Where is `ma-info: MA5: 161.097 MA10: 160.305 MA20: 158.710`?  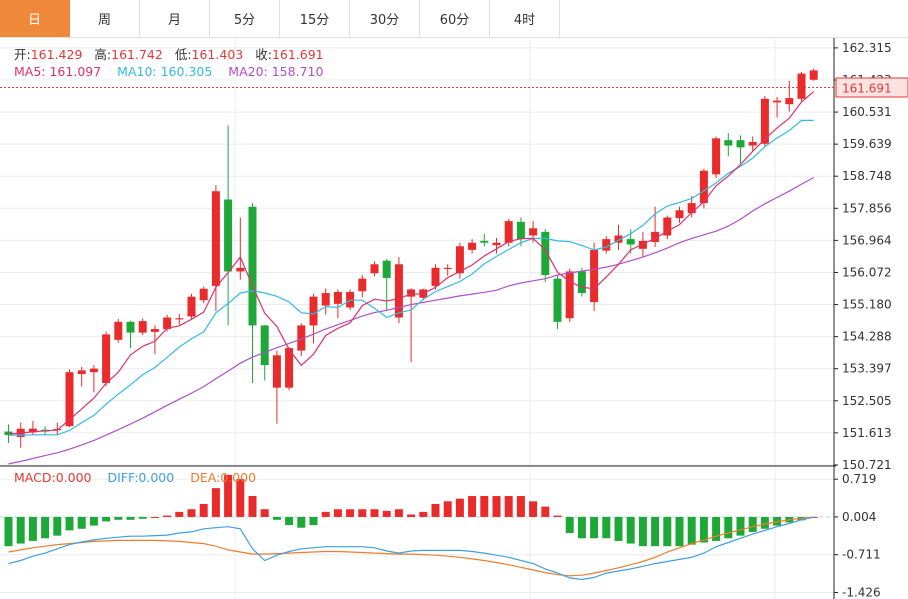 ma-info: MA5: 161.097 MA10: 160.305 MA20: 158.710 is located at coordinates (168, 71).